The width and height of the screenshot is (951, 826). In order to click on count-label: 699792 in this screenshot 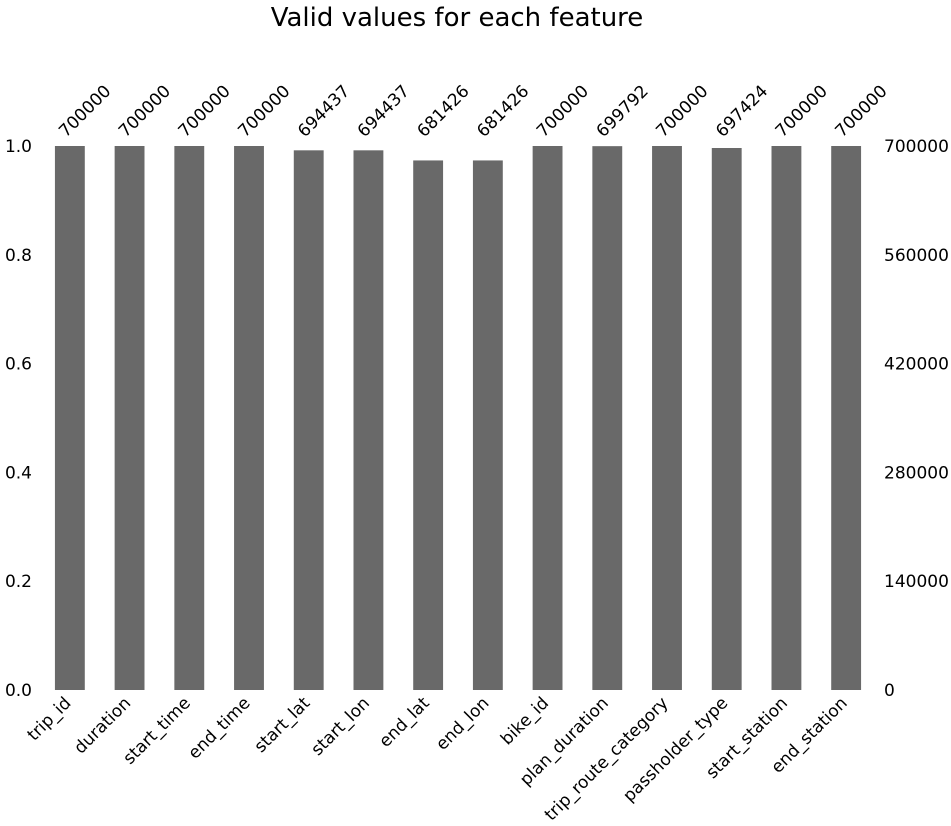, I will do `click(623, 111)`.